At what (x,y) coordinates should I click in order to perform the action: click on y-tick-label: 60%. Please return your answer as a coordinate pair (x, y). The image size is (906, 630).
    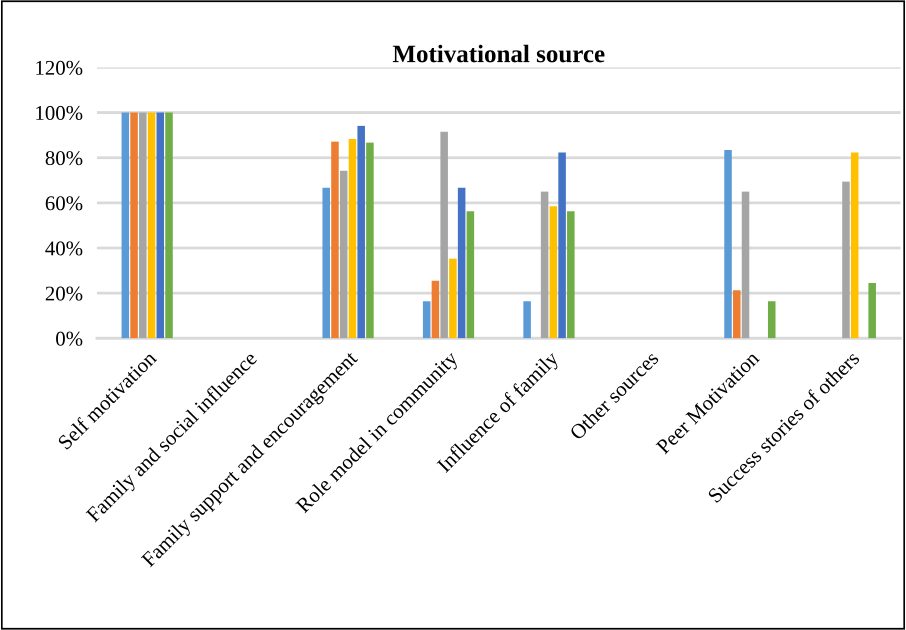
    Looking at the image, I should click on (64, 203).